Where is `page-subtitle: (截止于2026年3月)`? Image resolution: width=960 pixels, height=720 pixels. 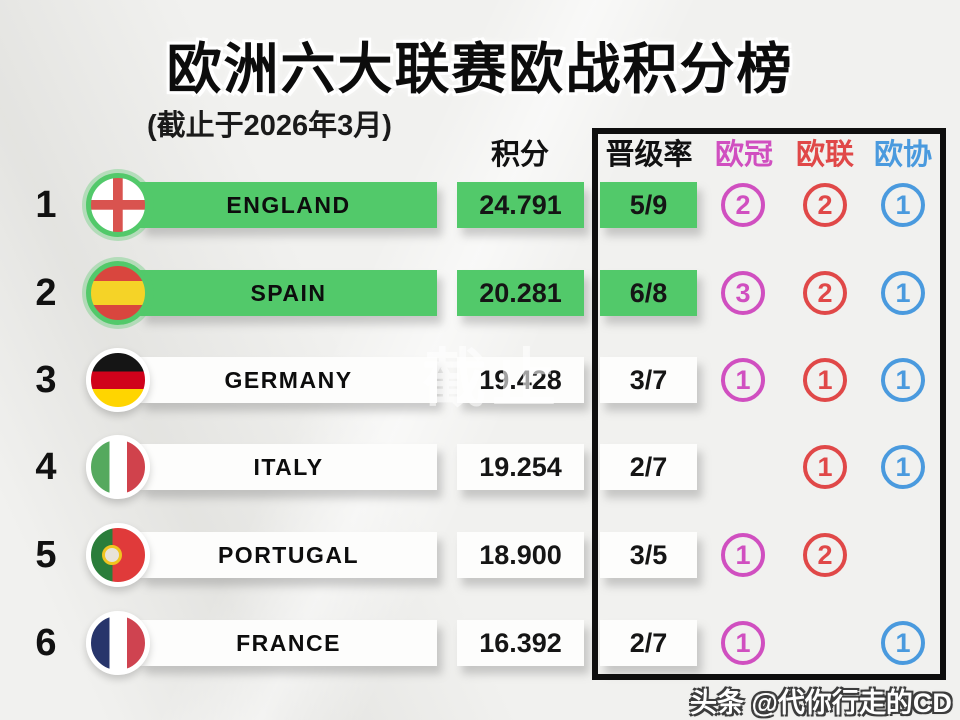 page-subtitle: (截止于2026年3月) is located at coordinates (269, 126).